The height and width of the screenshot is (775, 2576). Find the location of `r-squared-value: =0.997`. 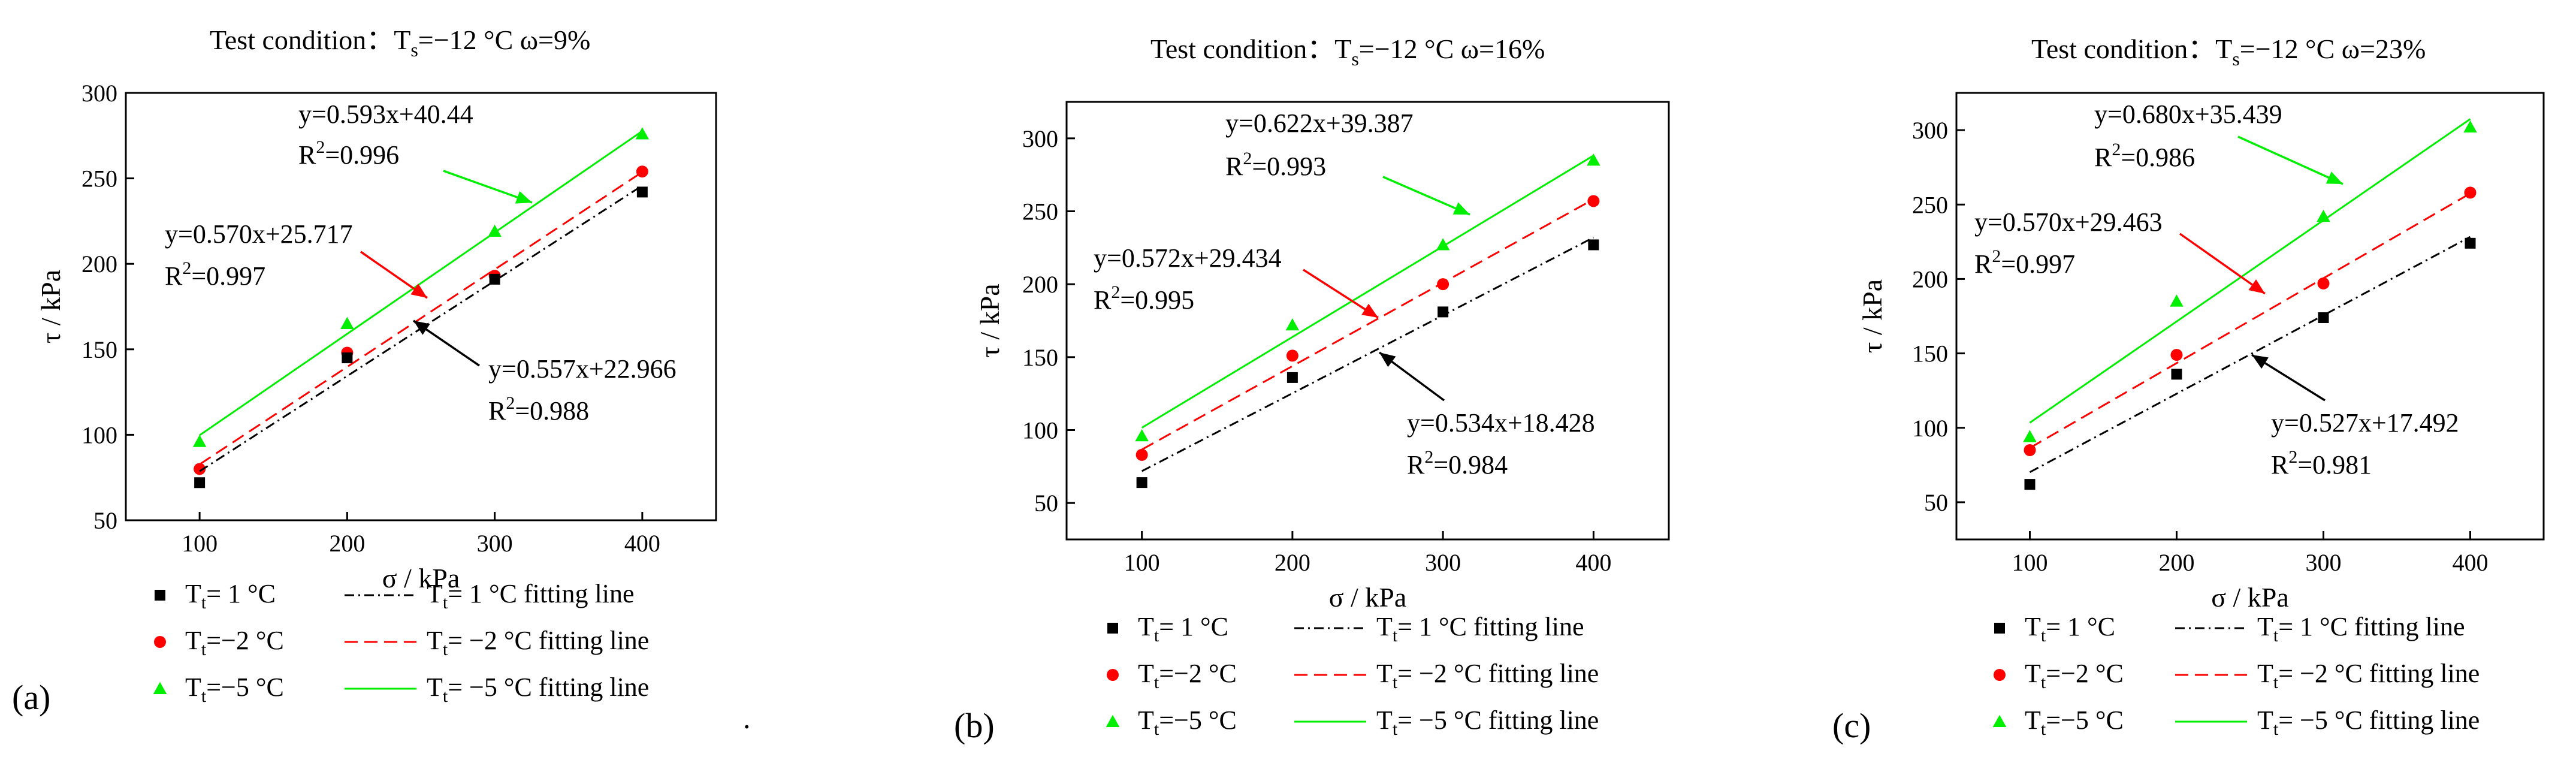

r-squared-value: =0.997 is located at coordinates (228, 276).